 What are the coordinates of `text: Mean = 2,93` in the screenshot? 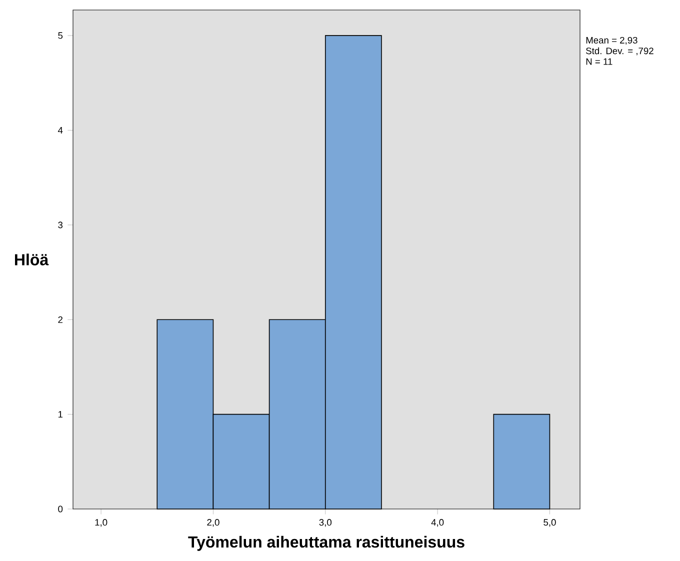 It's located at (612, 40).